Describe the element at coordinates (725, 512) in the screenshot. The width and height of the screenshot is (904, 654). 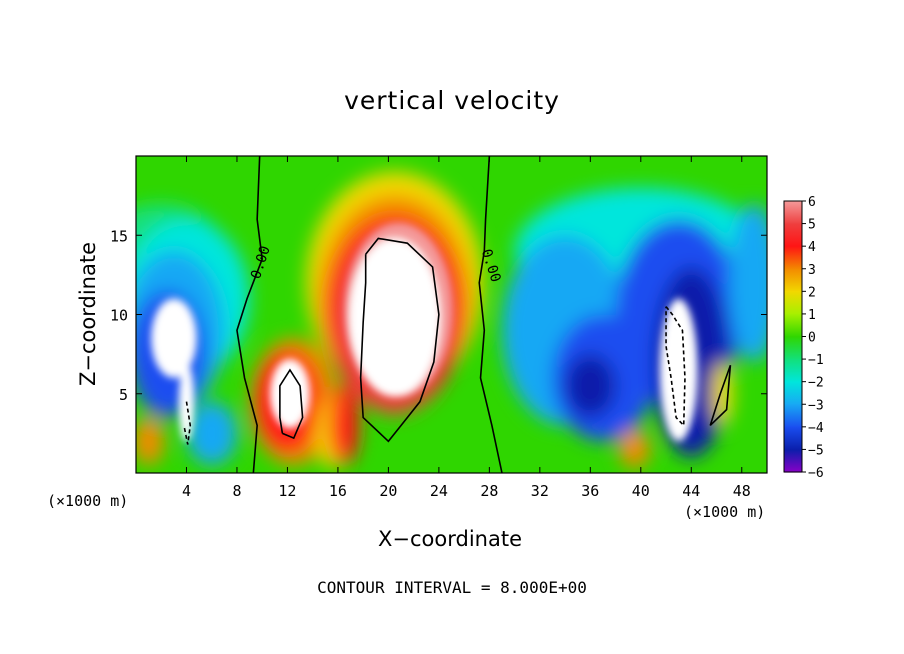
I see `x-unit-right: (×1000 m)` at that location.